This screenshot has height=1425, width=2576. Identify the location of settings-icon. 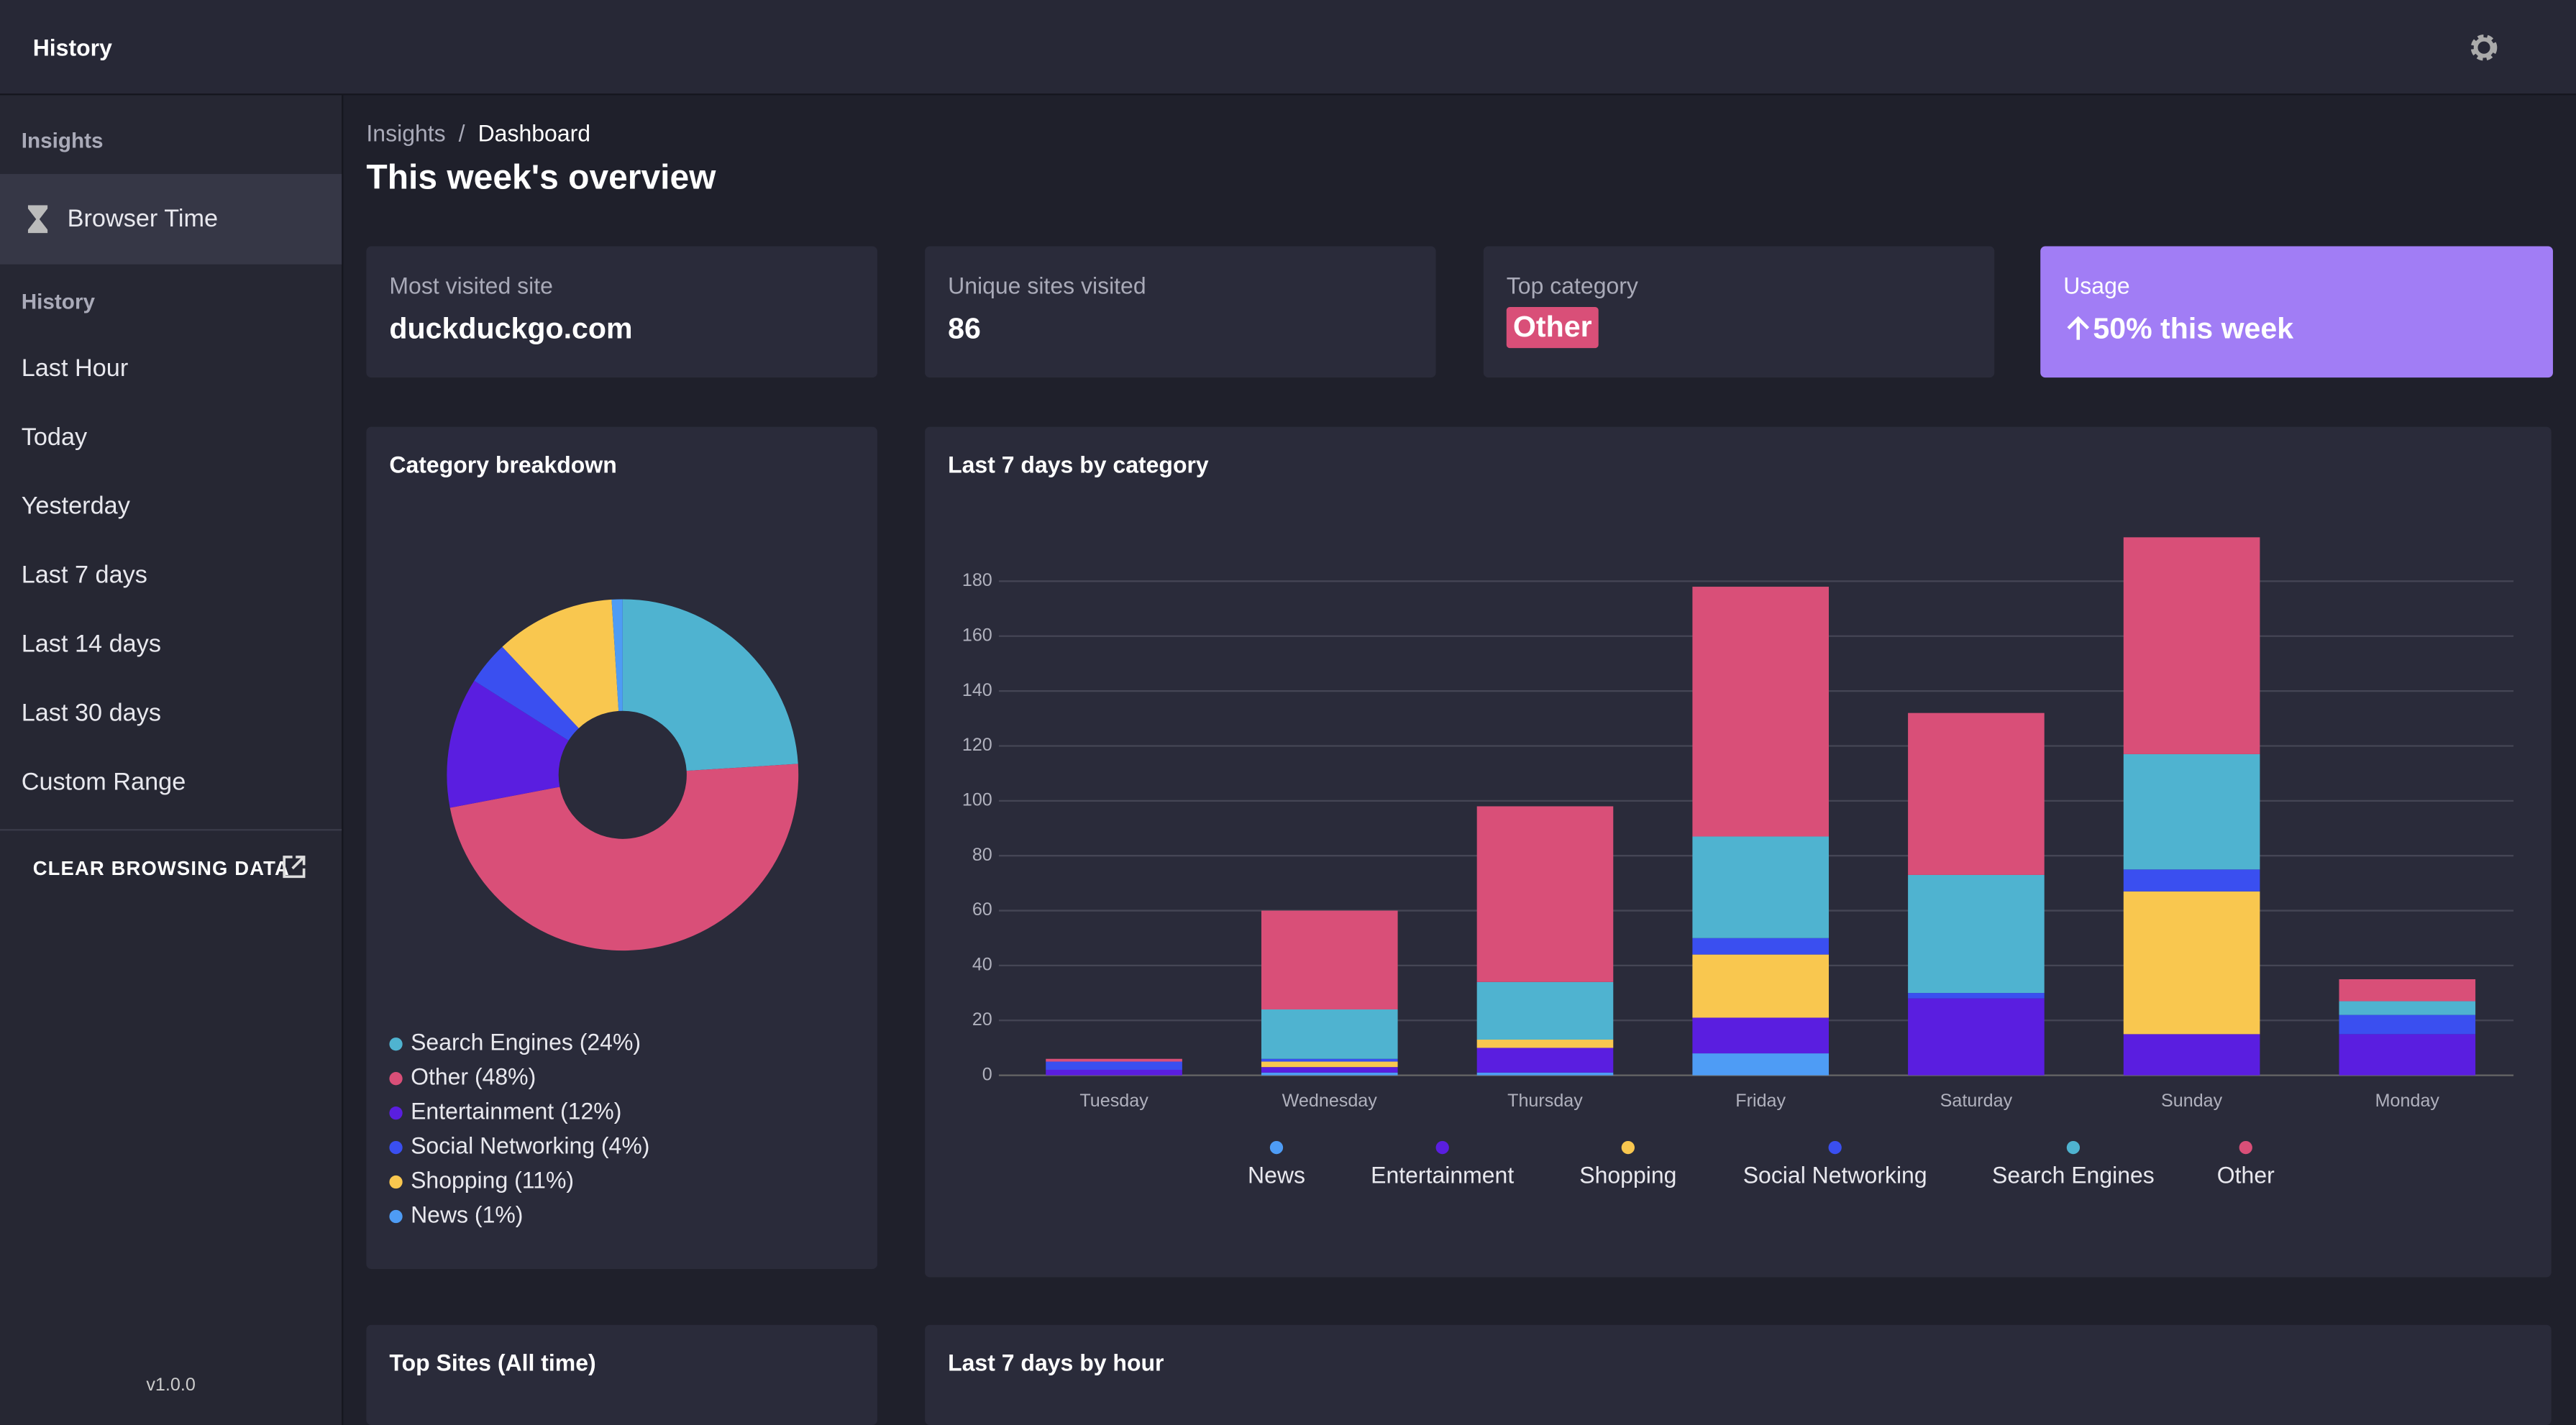
(2483, 47).